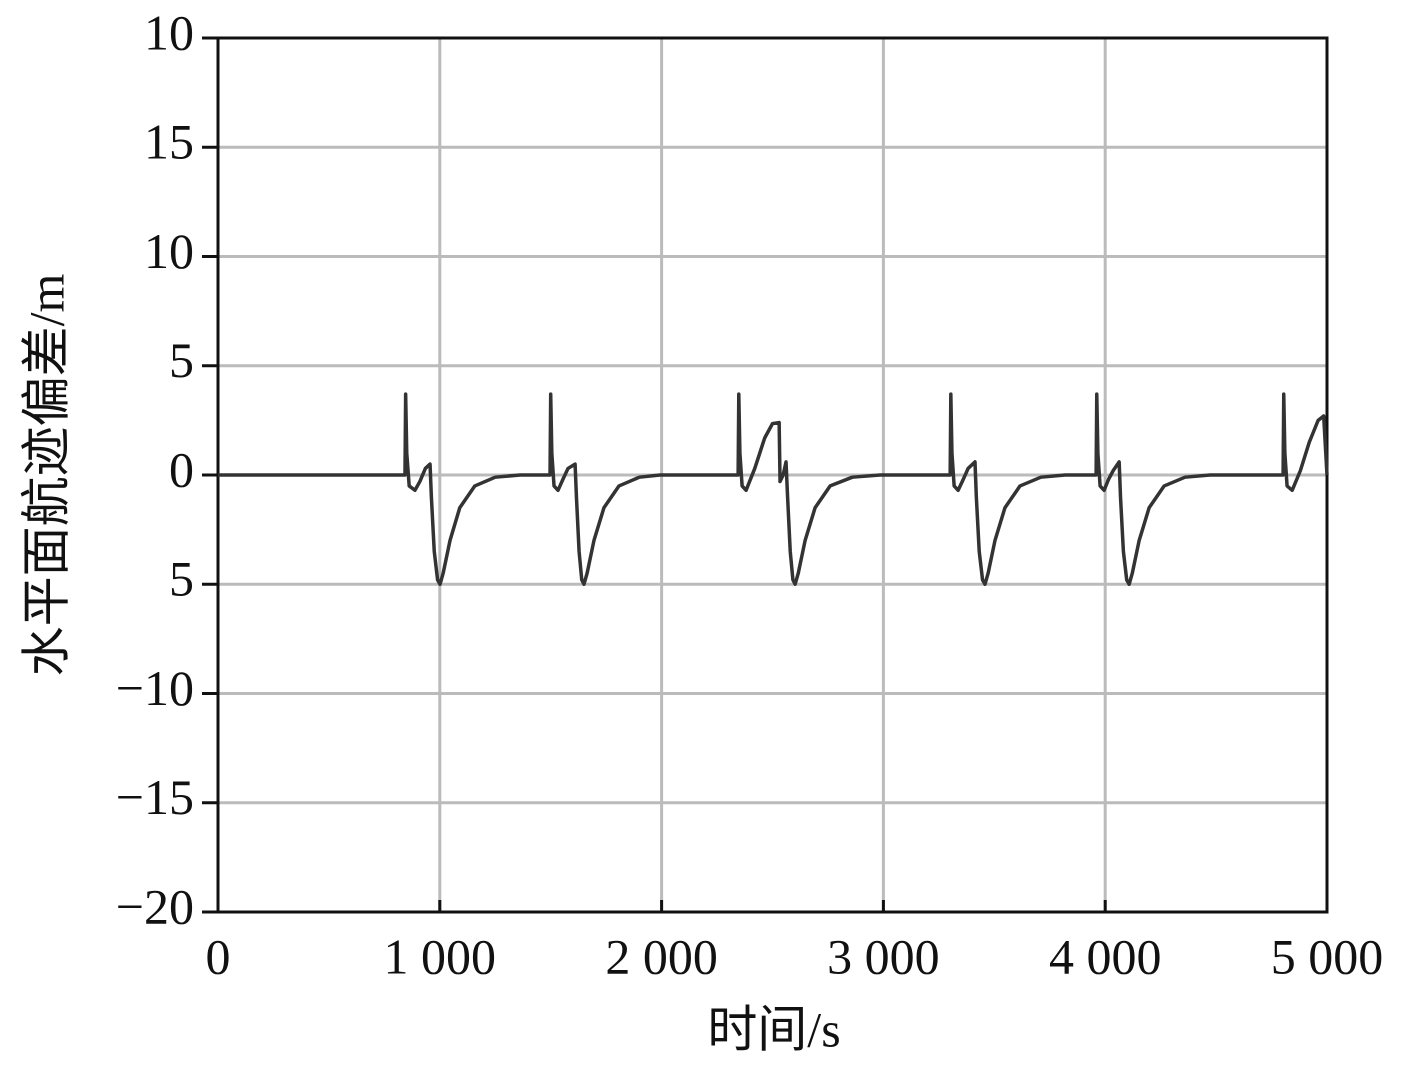  What do you see at coordinates (440, 956) in the screenshot?
I see `x-tick-label: 1 000` at bounding box center [440, 956].